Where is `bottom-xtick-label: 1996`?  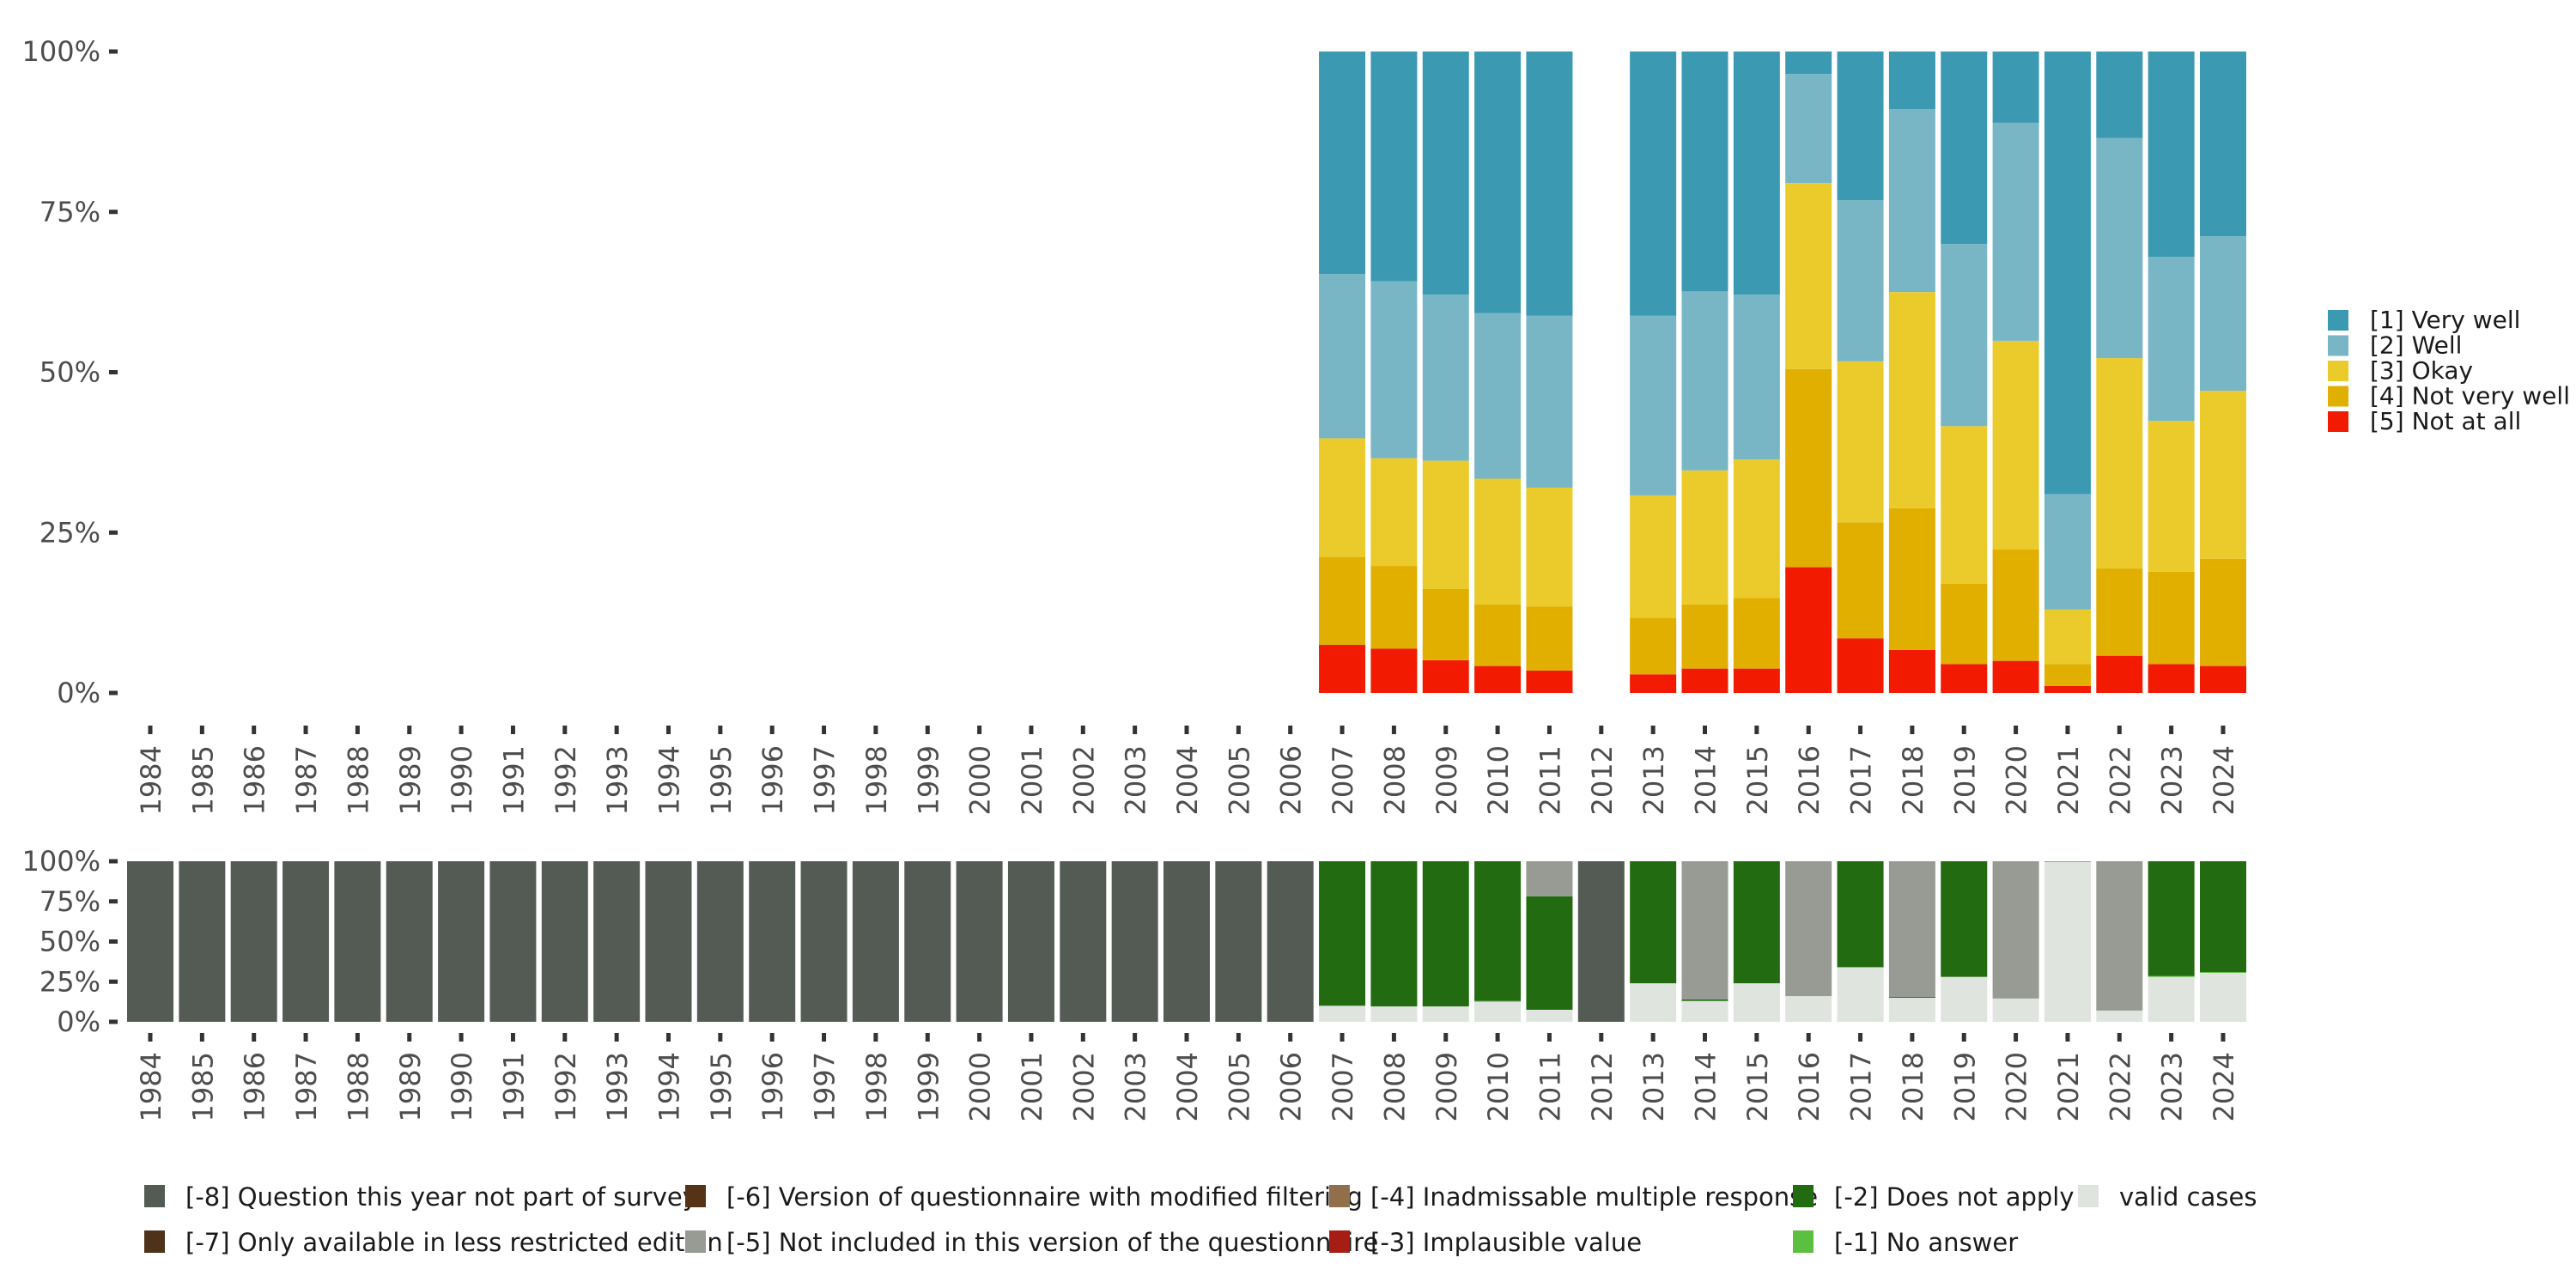
bottom-xtick-label: 1996 is located at coordinates (772, 1086).